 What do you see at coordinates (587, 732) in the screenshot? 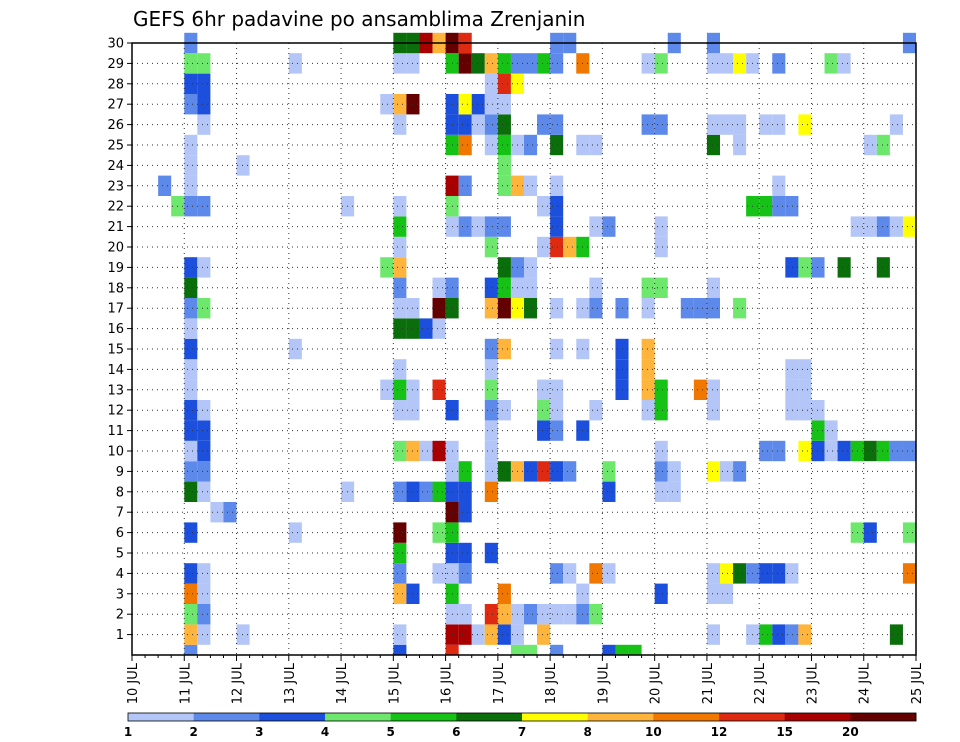
I see `colorbar-label: 8` at bounding box center [587, 732].